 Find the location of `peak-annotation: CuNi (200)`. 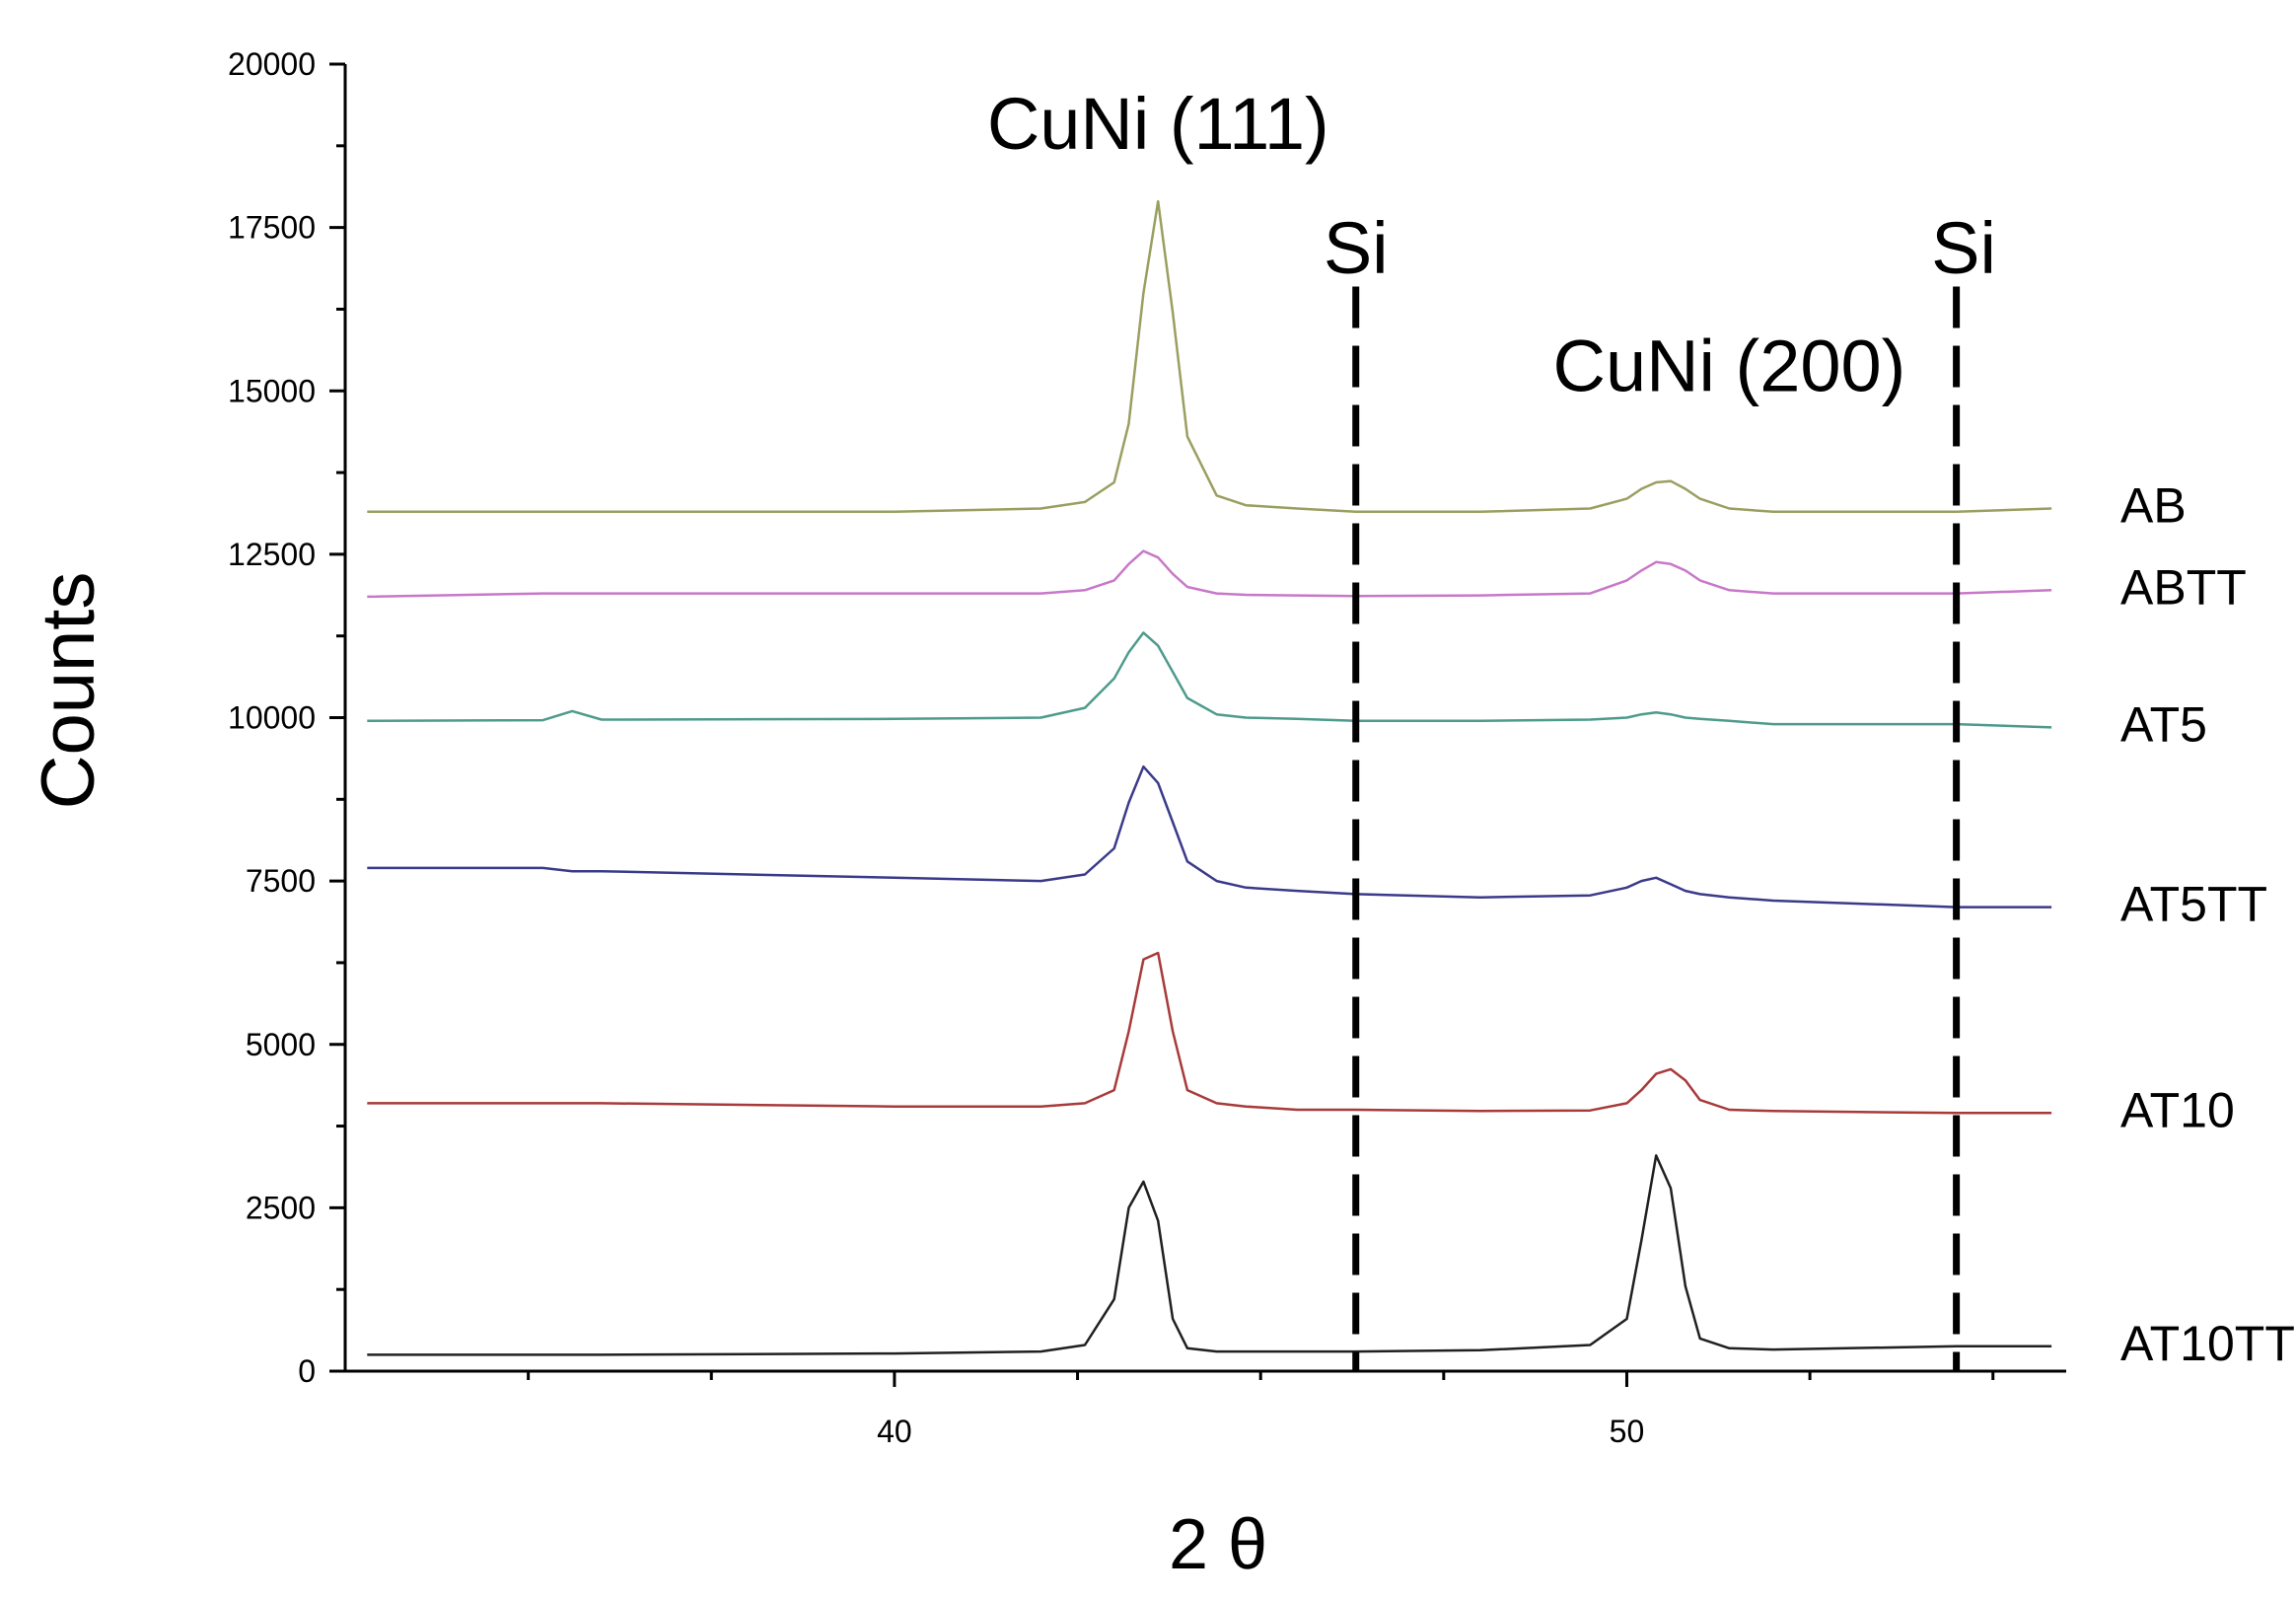

peak-annotation: CuNi (200) is located at coordinates (1730, 365).